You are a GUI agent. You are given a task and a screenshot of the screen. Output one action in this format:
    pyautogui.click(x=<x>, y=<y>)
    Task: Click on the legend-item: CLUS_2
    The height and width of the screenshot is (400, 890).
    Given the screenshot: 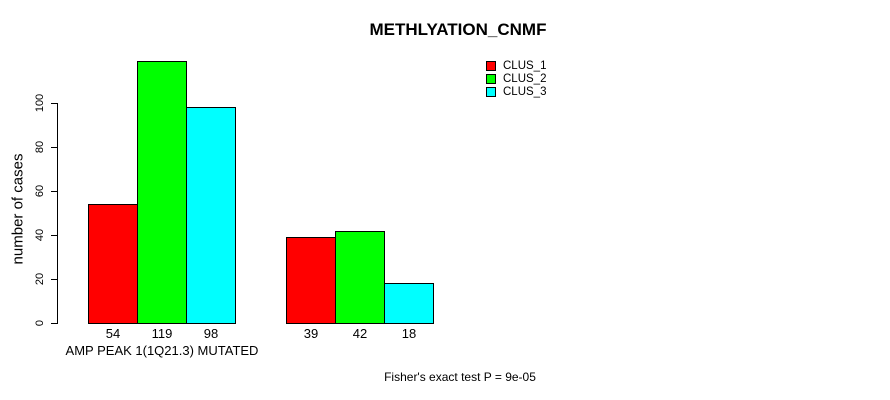 What is the action you would take?
    pyautogui.click(x=516, y=79)
    